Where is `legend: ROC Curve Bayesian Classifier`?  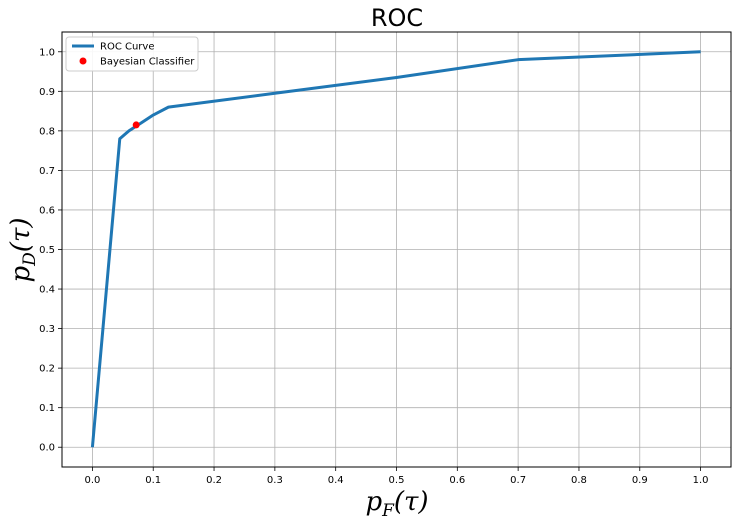
legend: ROC Curve Bayesian Classifier is located at coordinates (132, 54).